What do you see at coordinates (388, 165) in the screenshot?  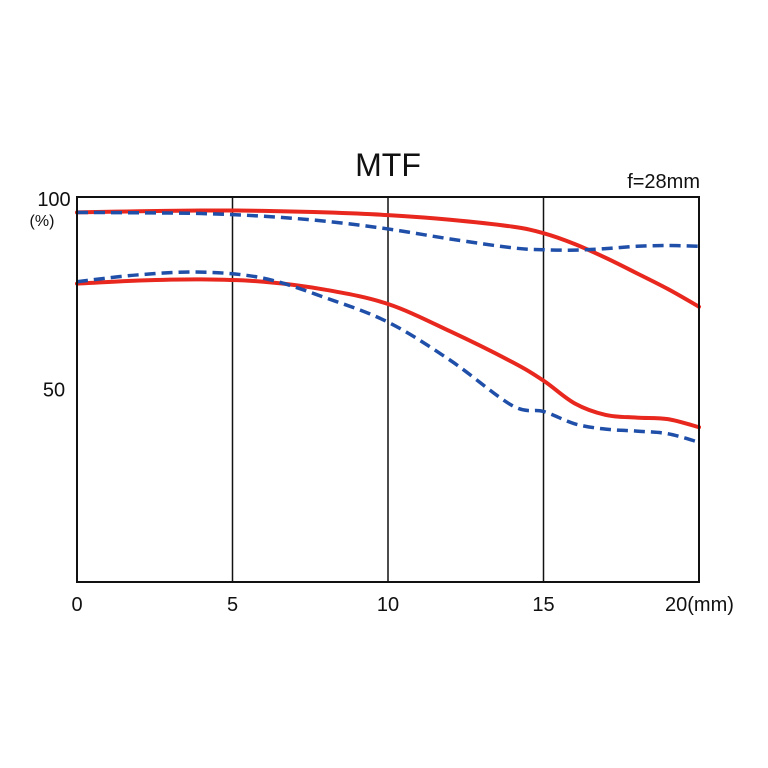 I see `chart-title: MTF` at bounding box center [388, 165].